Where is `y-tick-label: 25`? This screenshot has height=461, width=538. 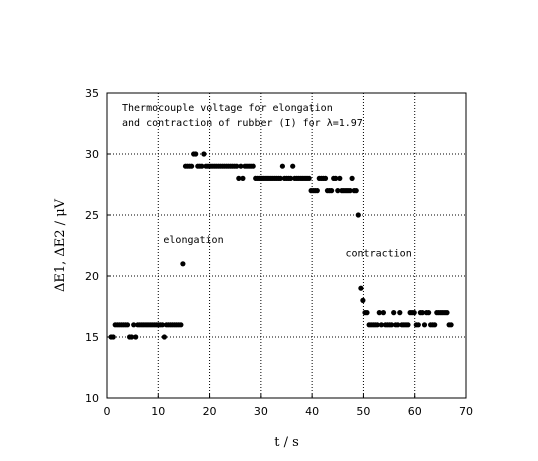
y-tick-label: 25 is located at coordinates (92, 215).